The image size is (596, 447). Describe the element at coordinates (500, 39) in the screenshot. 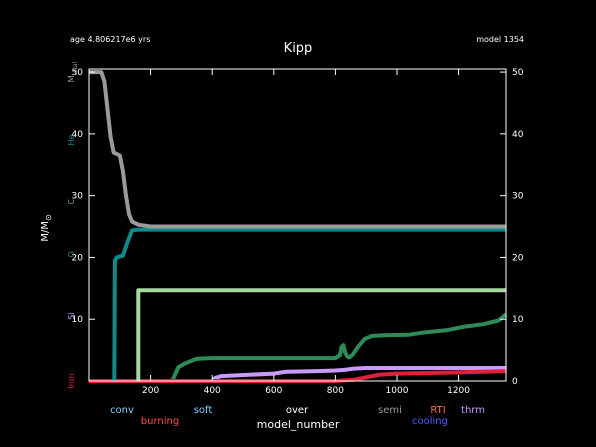

I see `model-label: model 1354` at that location.